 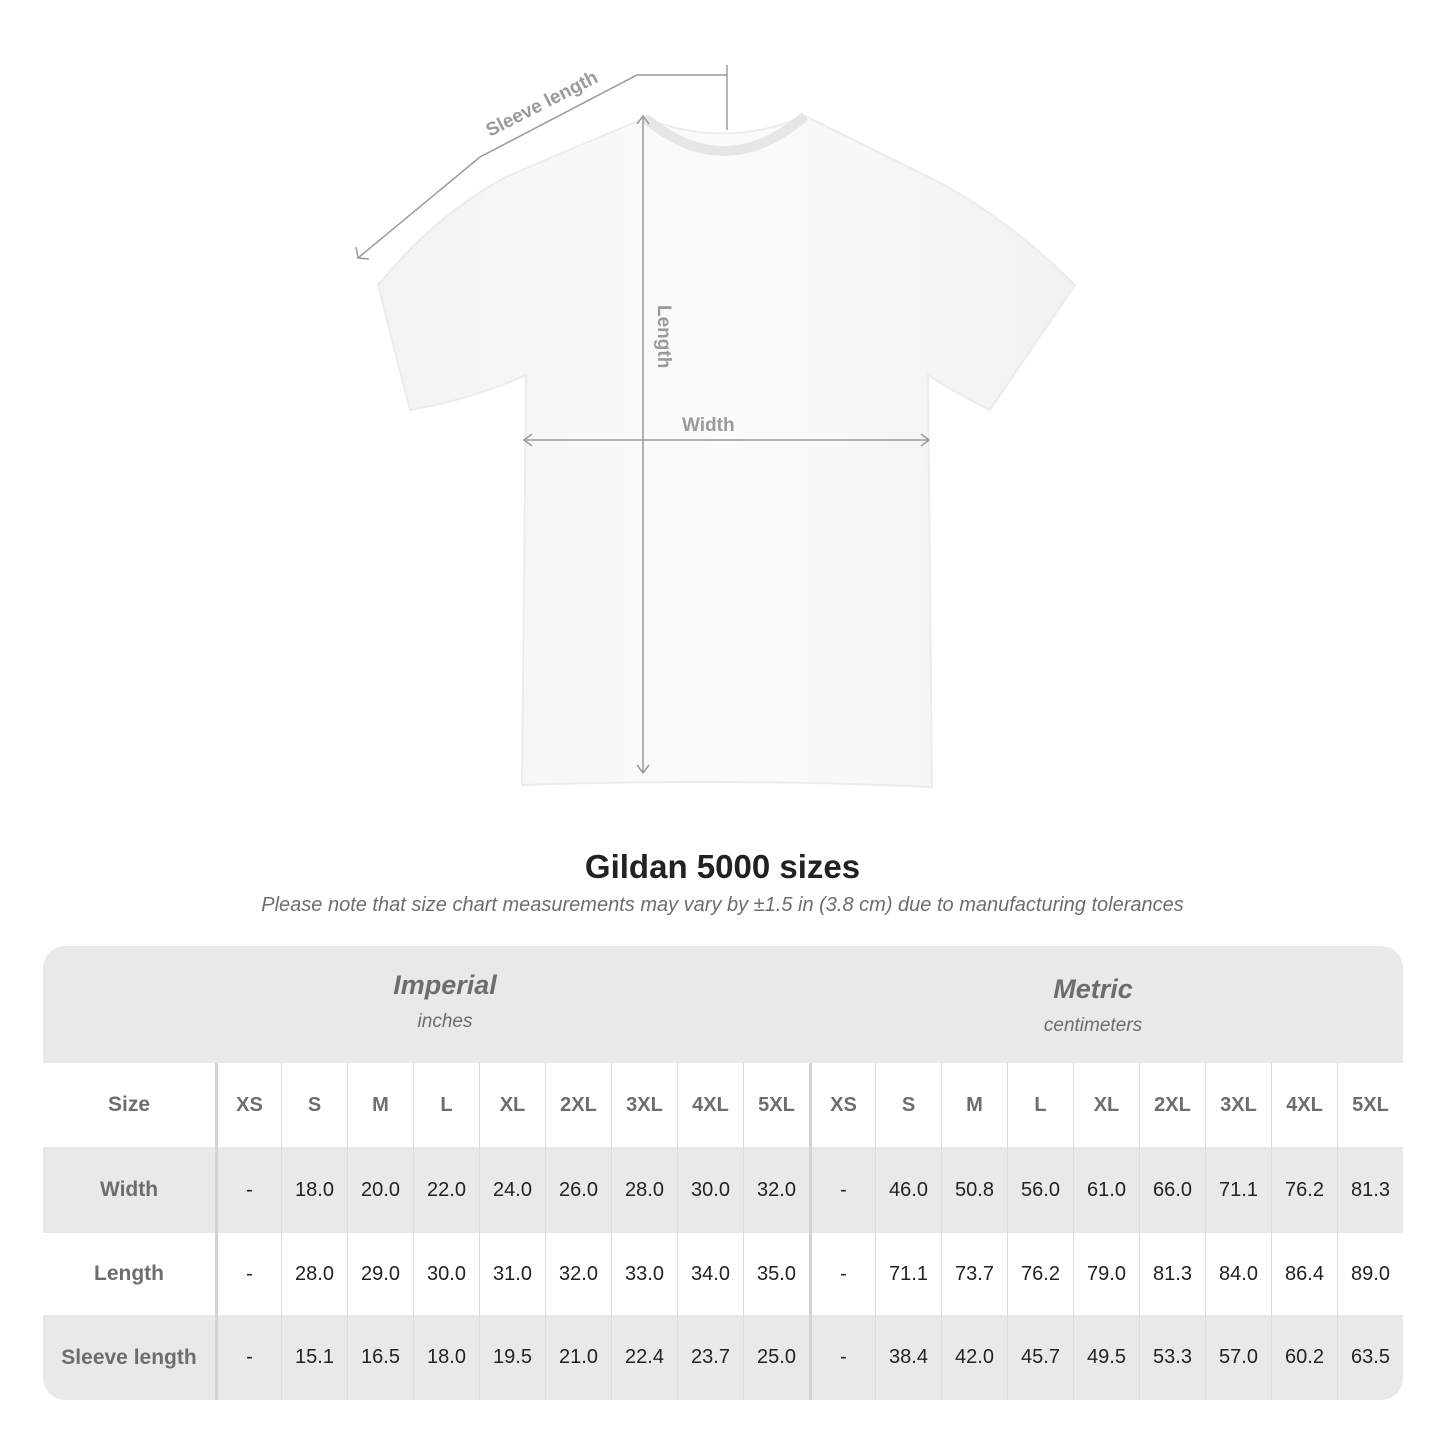 I want to click on length-label: Length, so click(x=663, y=336).